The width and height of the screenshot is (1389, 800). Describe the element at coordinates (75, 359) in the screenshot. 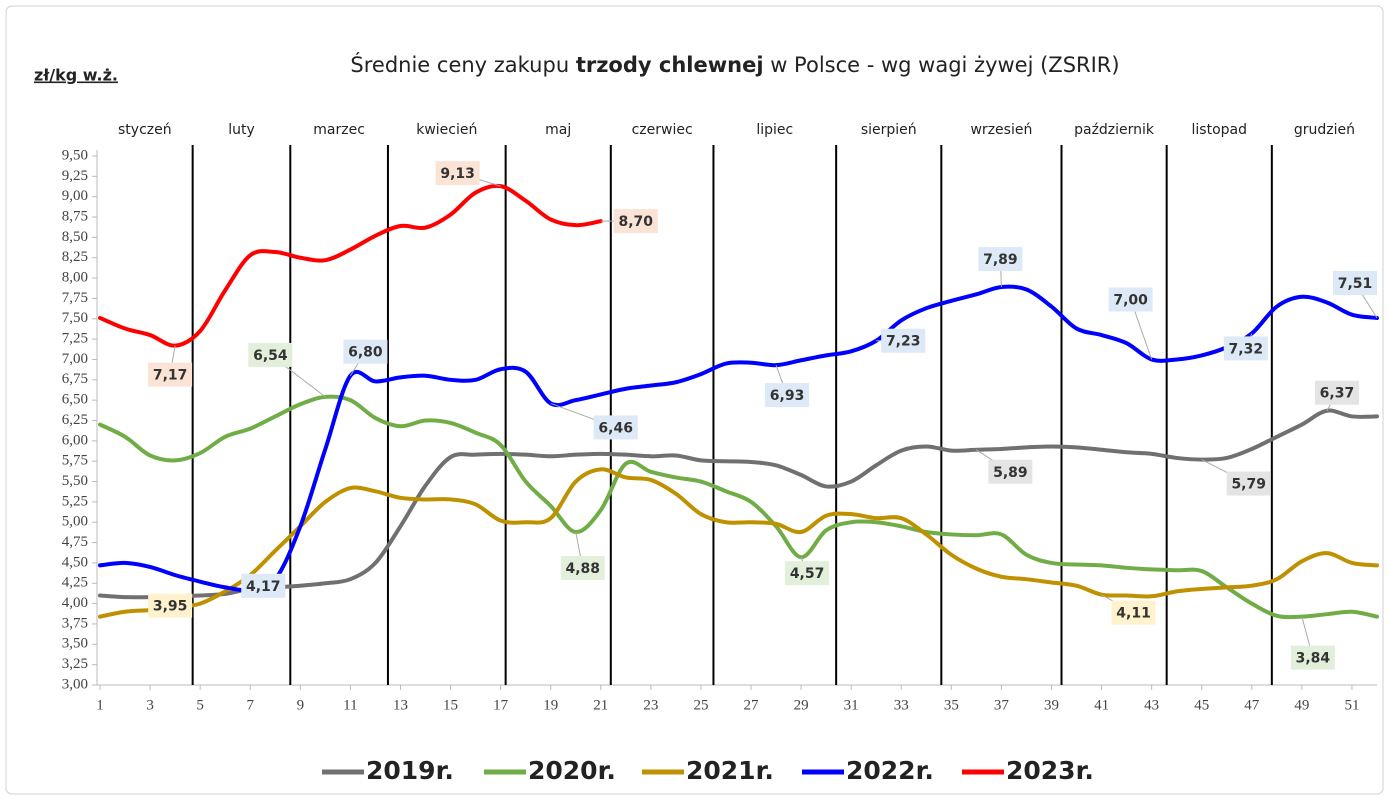

I see `y-tick-label: 7,00` at that location.